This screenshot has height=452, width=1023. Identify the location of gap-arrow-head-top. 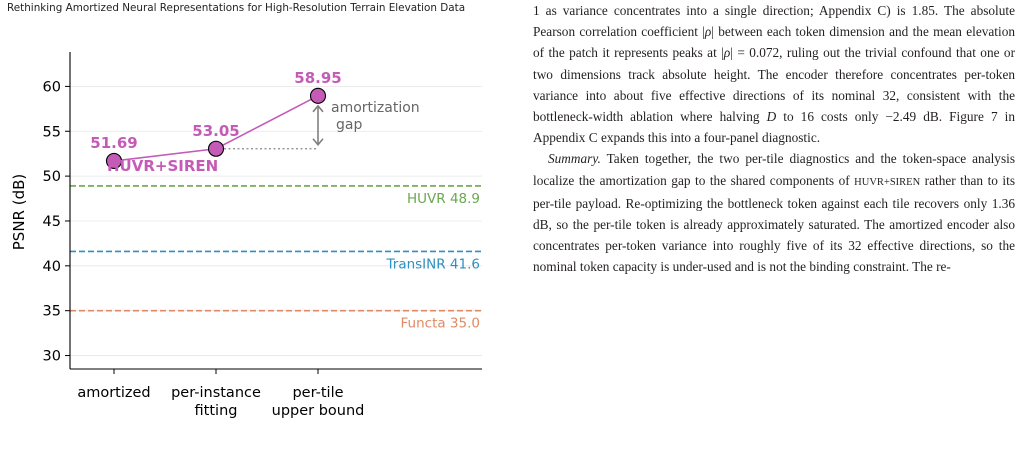
(318, 108).